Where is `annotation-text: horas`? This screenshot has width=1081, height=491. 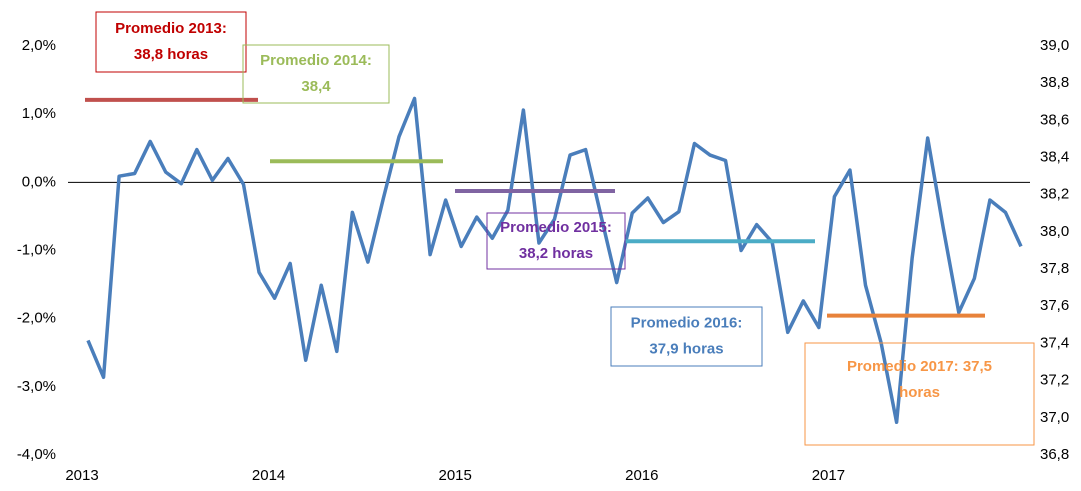 annotation-text: horas is located at coordinates (919, 392).